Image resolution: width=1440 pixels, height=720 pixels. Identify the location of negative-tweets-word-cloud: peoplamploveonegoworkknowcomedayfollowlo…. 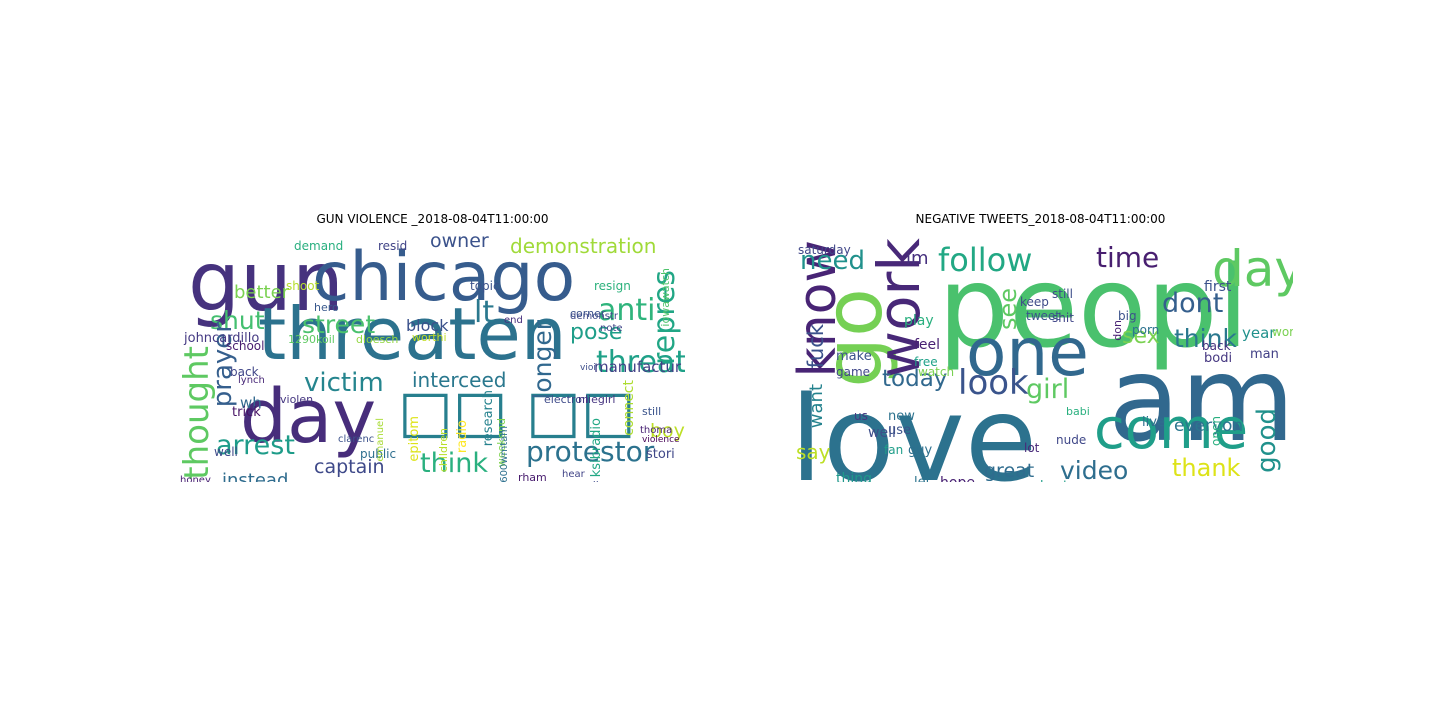
(1040, 356).